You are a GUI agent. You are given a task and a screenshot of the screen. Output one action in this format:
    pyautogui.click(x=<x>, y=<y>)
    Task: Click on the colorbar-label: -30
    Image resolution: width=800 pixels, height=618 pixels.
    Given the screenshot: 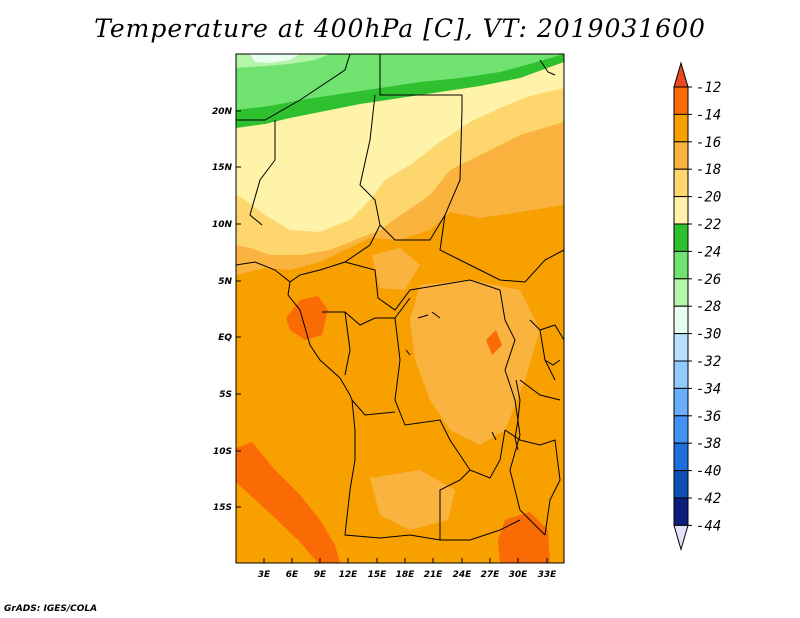 What is the action you would take?
    pyautogui.click(x=708, y=335)
    